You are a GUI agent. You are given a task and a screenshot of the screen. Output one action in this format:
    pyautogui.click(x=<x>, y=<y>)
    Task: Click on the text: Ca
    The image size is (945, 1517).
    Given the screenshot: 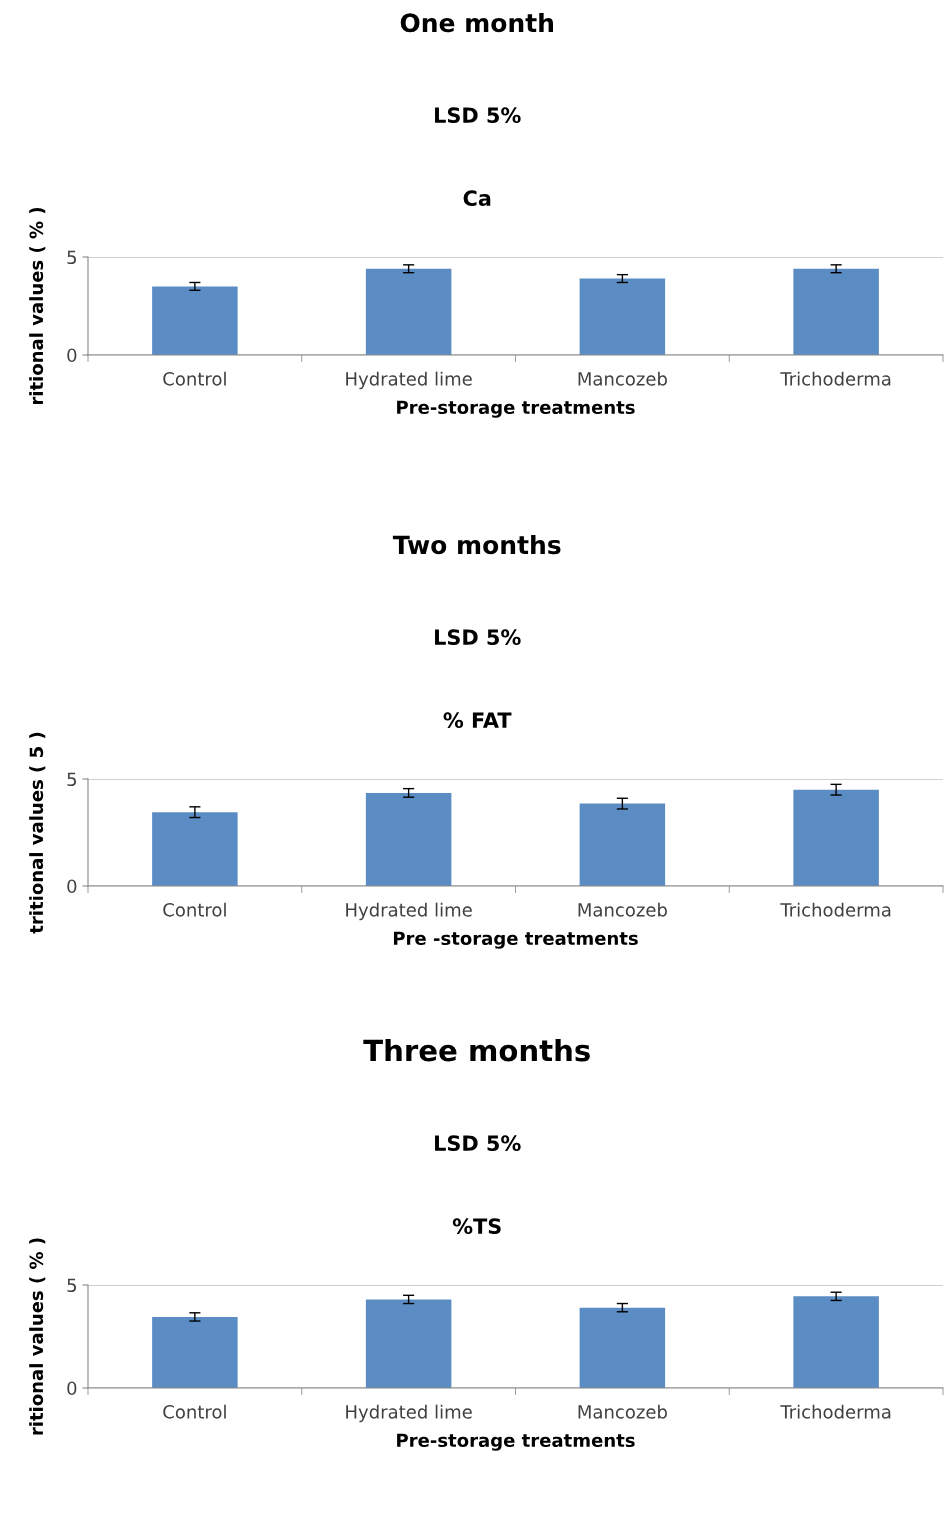 What is the action you would take?
    pyautogui.click(x=477, y=198)
    